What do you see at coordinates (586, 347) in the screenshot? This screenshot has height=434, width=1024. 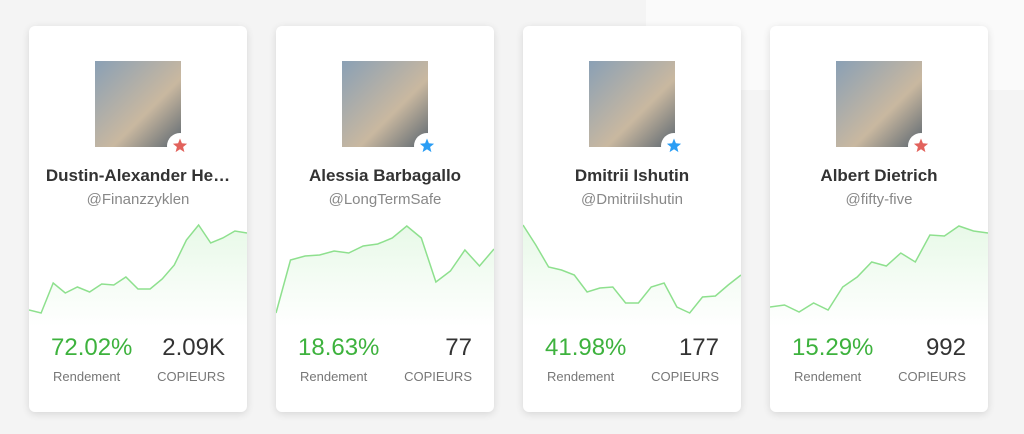 I see `return-value: 41.98%` at bounding box center [586, 347].